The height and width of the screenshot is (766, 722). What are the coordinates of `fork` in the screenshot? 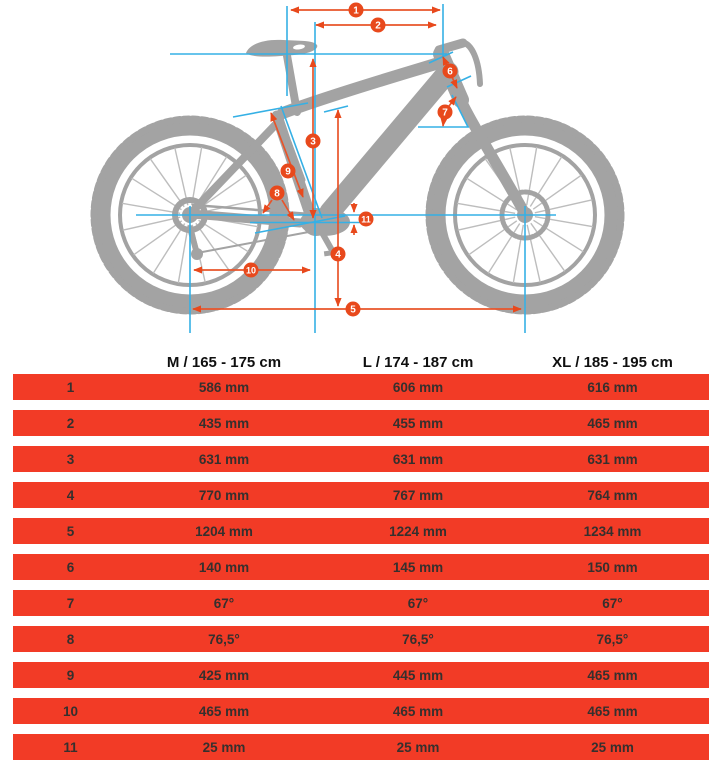 It's located at (490, 151).